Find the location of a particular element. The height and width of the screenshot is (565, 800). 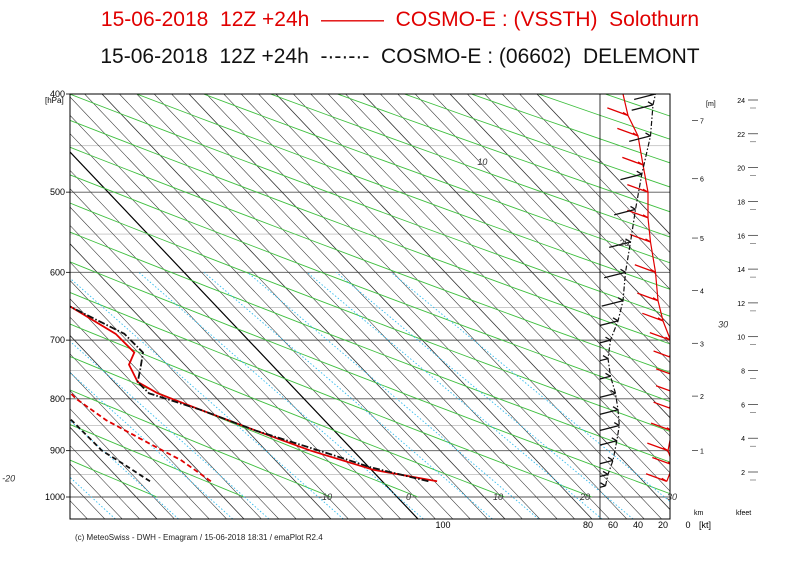

pressure-tick-label: 1000 is located at coordinates (55, 497).